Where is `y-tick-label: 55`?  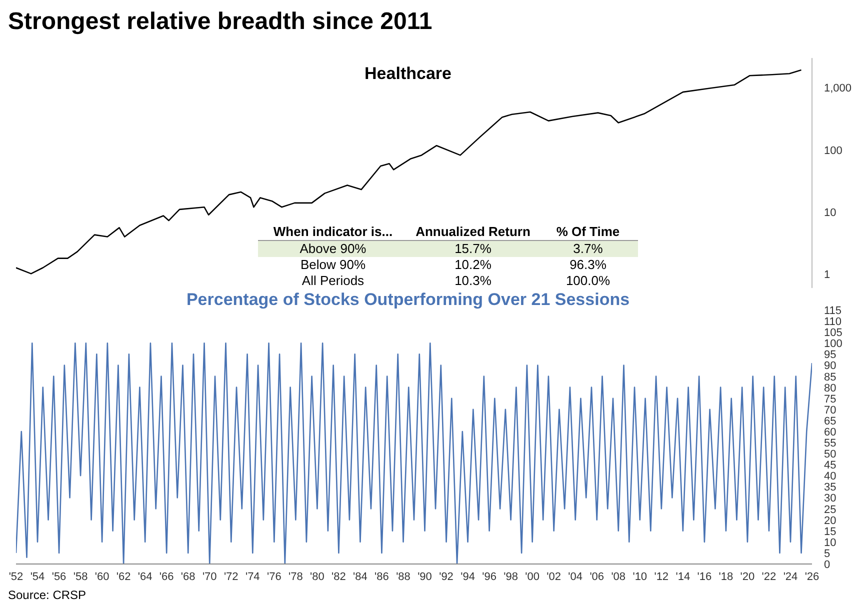
y-tick-label: 55 is located at coordinates (830, 444).